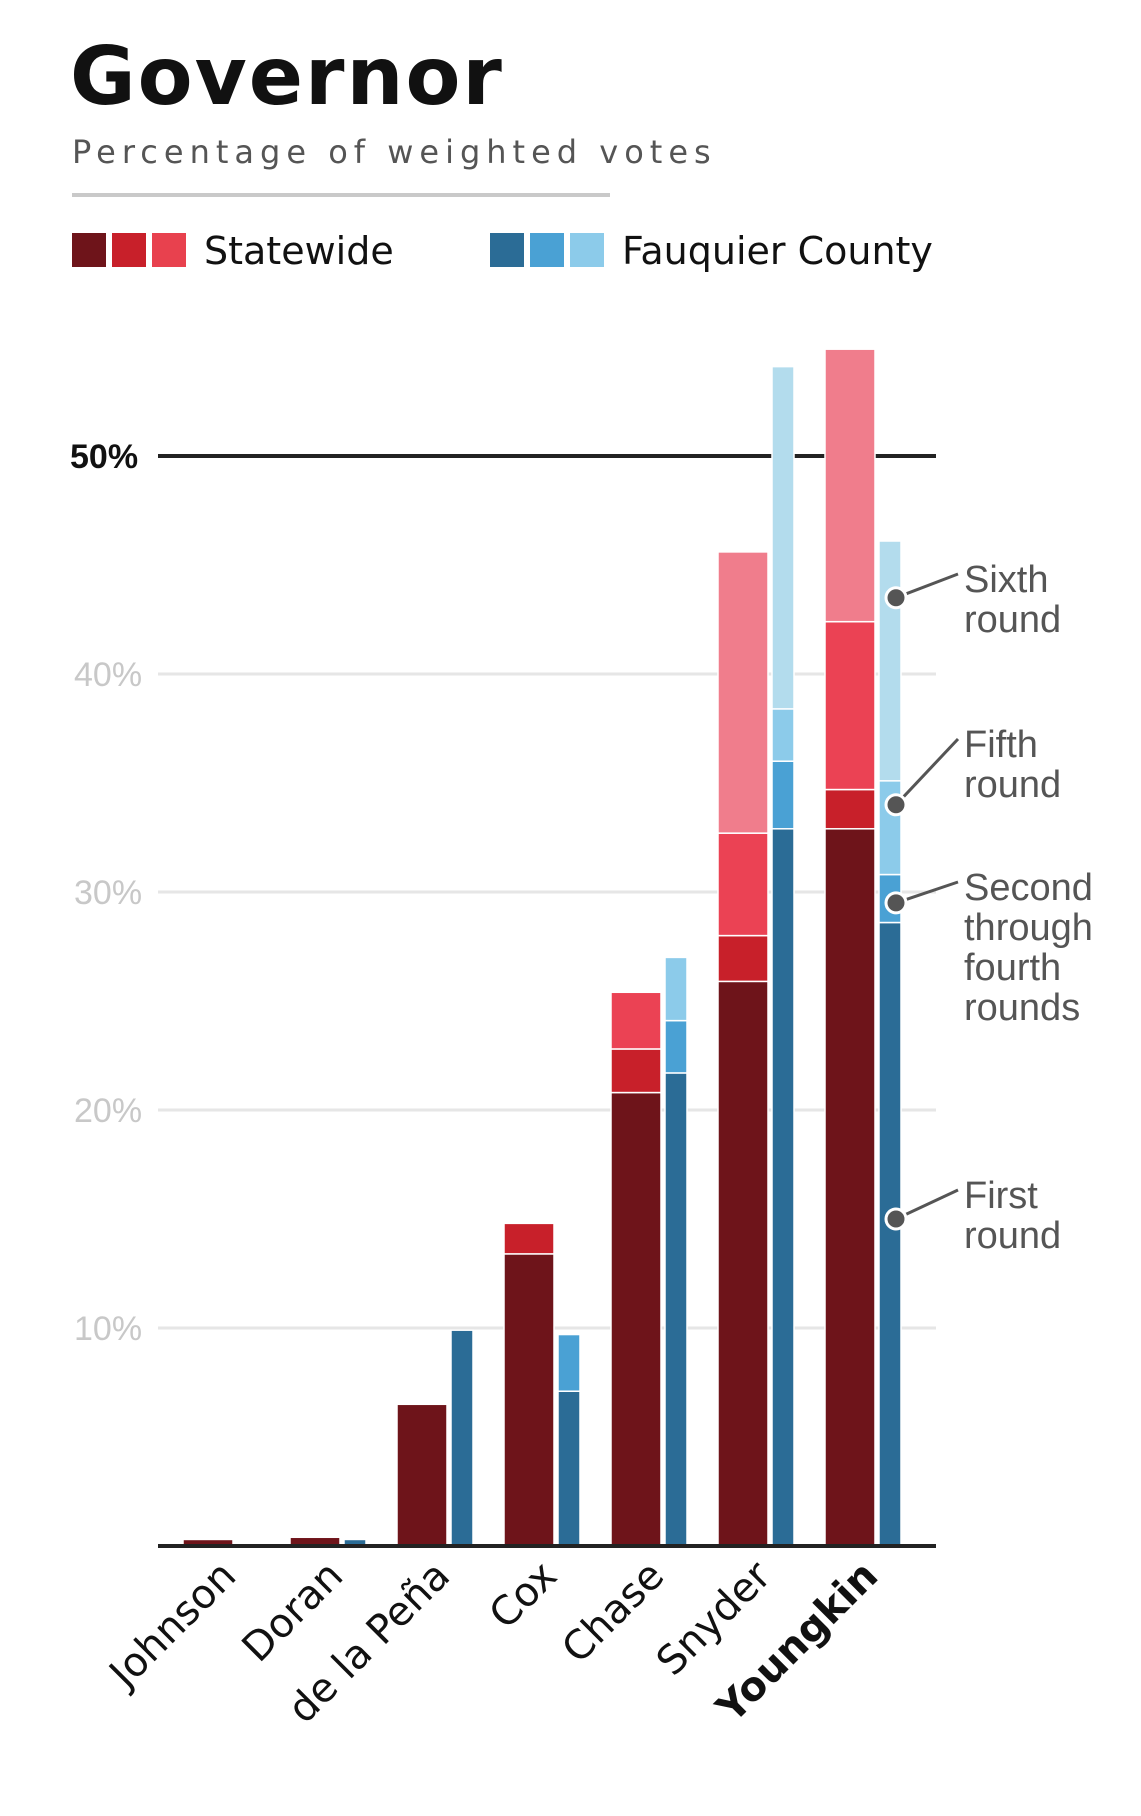 This screenshot has height=1816, width=1141. What do you see at coordinates (1022, 1008) in the screenshot?
I see `annotation-text-3: rounds` at bounding box center [1022, 1008].